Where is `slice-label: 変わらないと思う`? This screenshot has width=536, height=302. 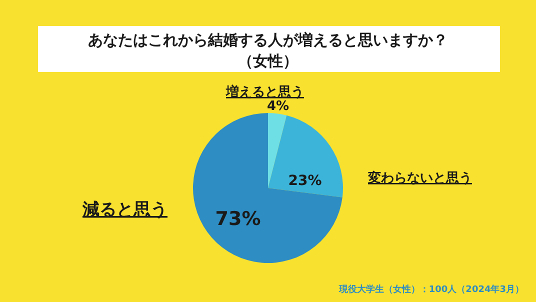 slice-label: 変わらないと思う is located at coordinates (419, 178).